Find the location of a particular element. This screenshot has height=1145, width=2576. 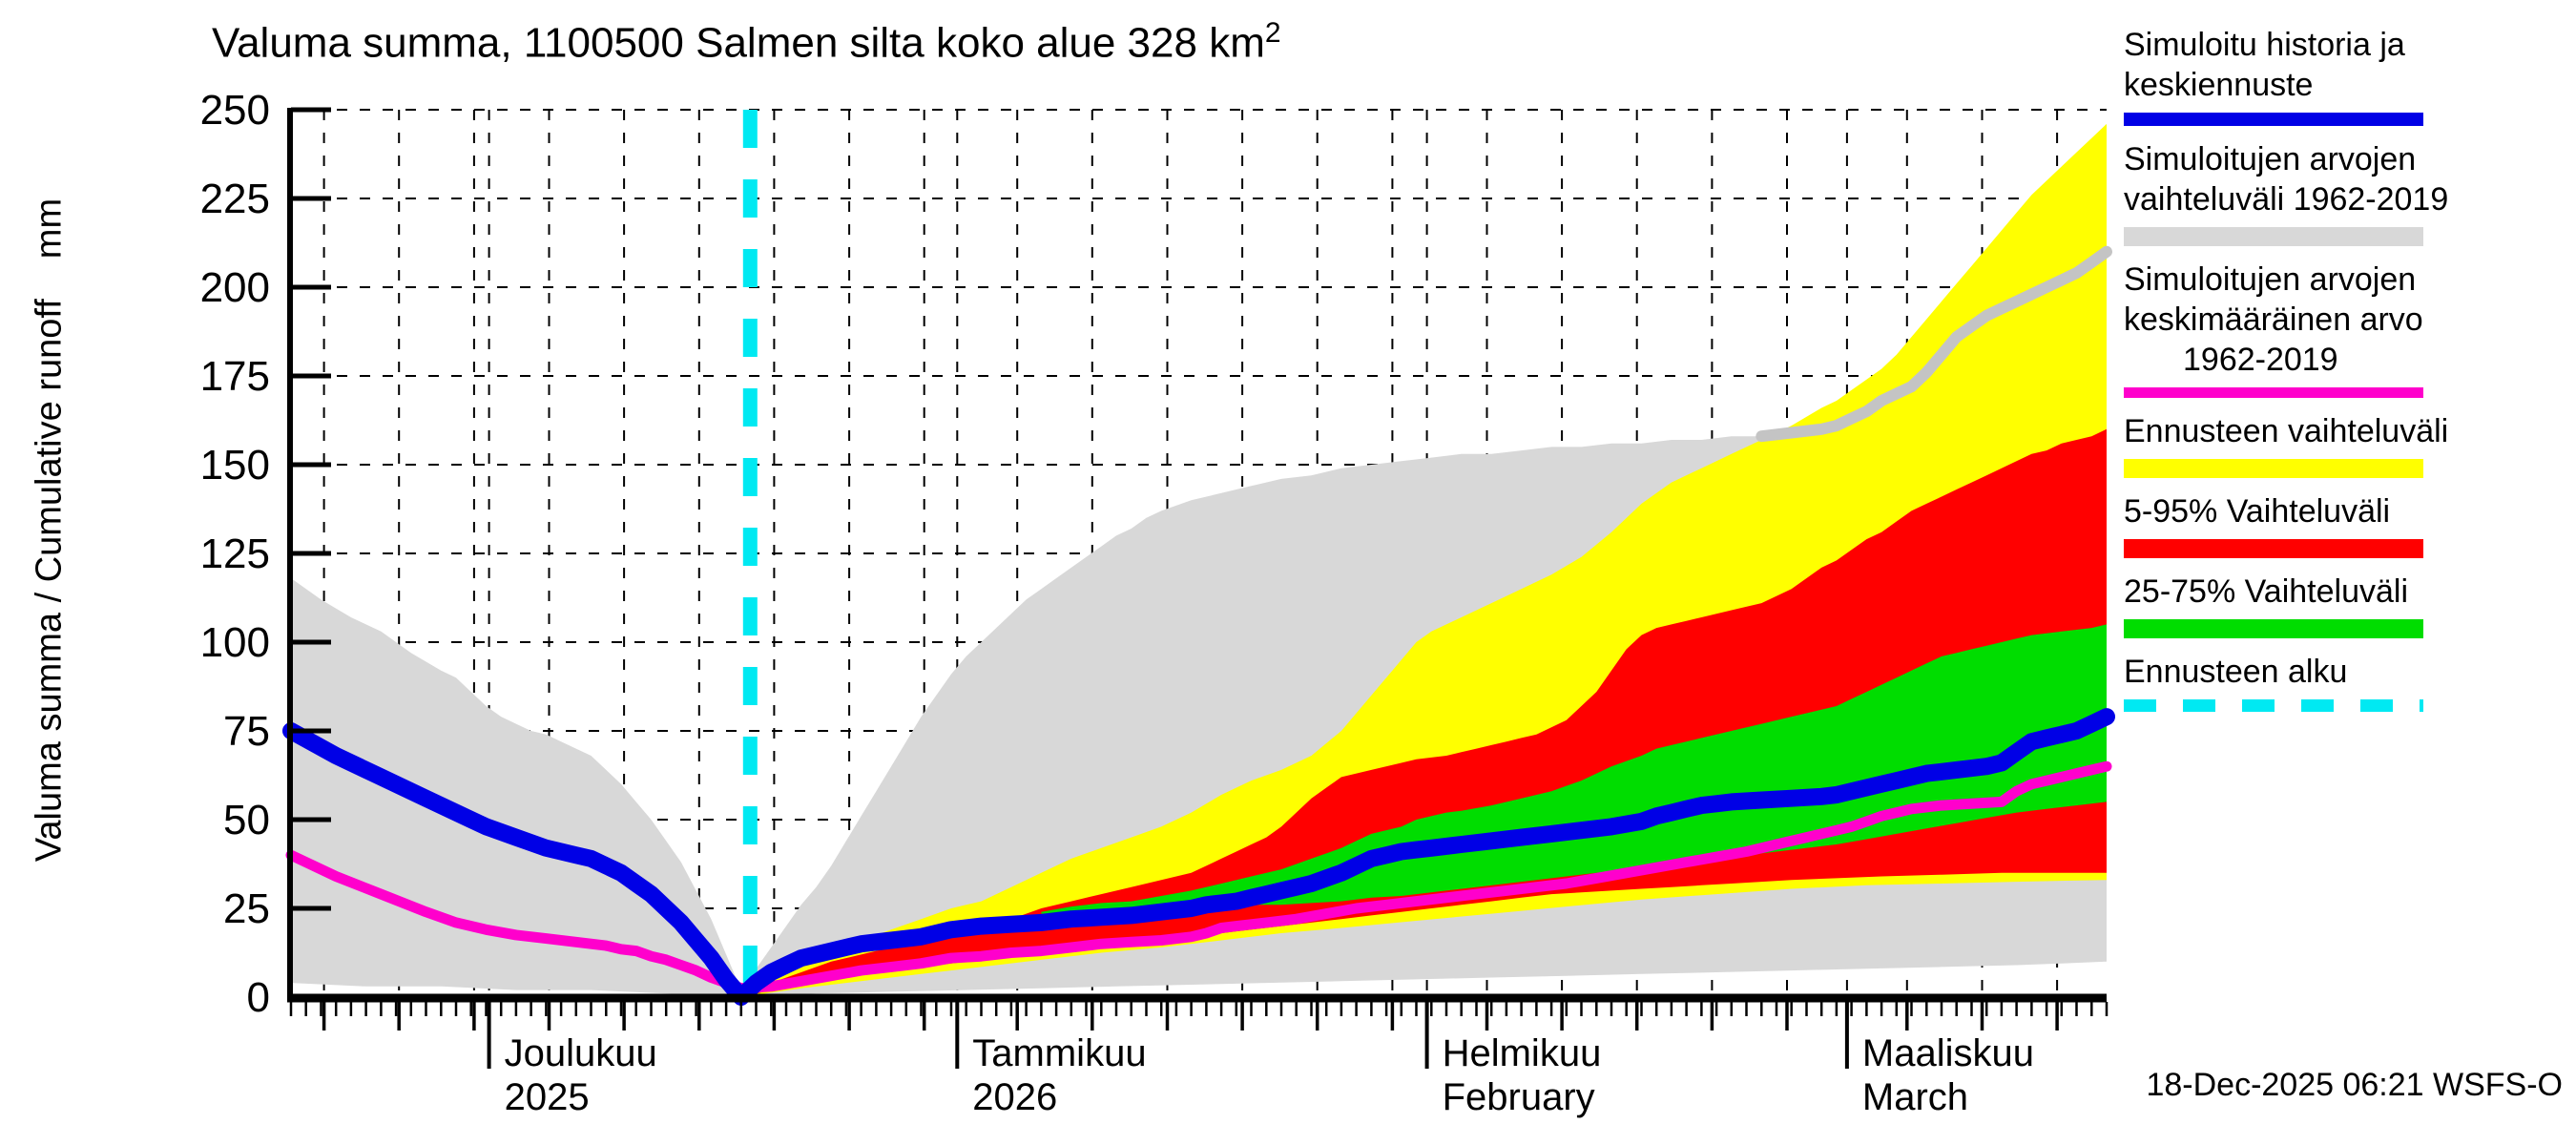

line-simulated-mean-1962-2019 is located at coordinates (1198, 877).